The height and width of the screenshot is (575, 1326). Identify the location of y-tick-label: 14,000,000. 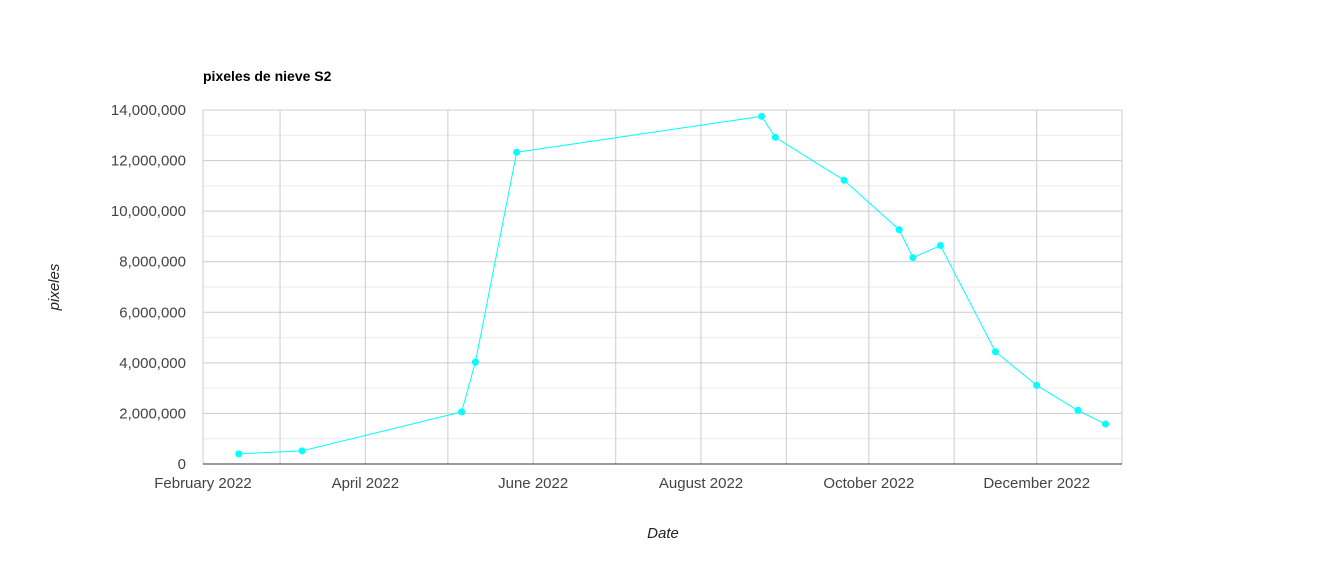
(148, 110).